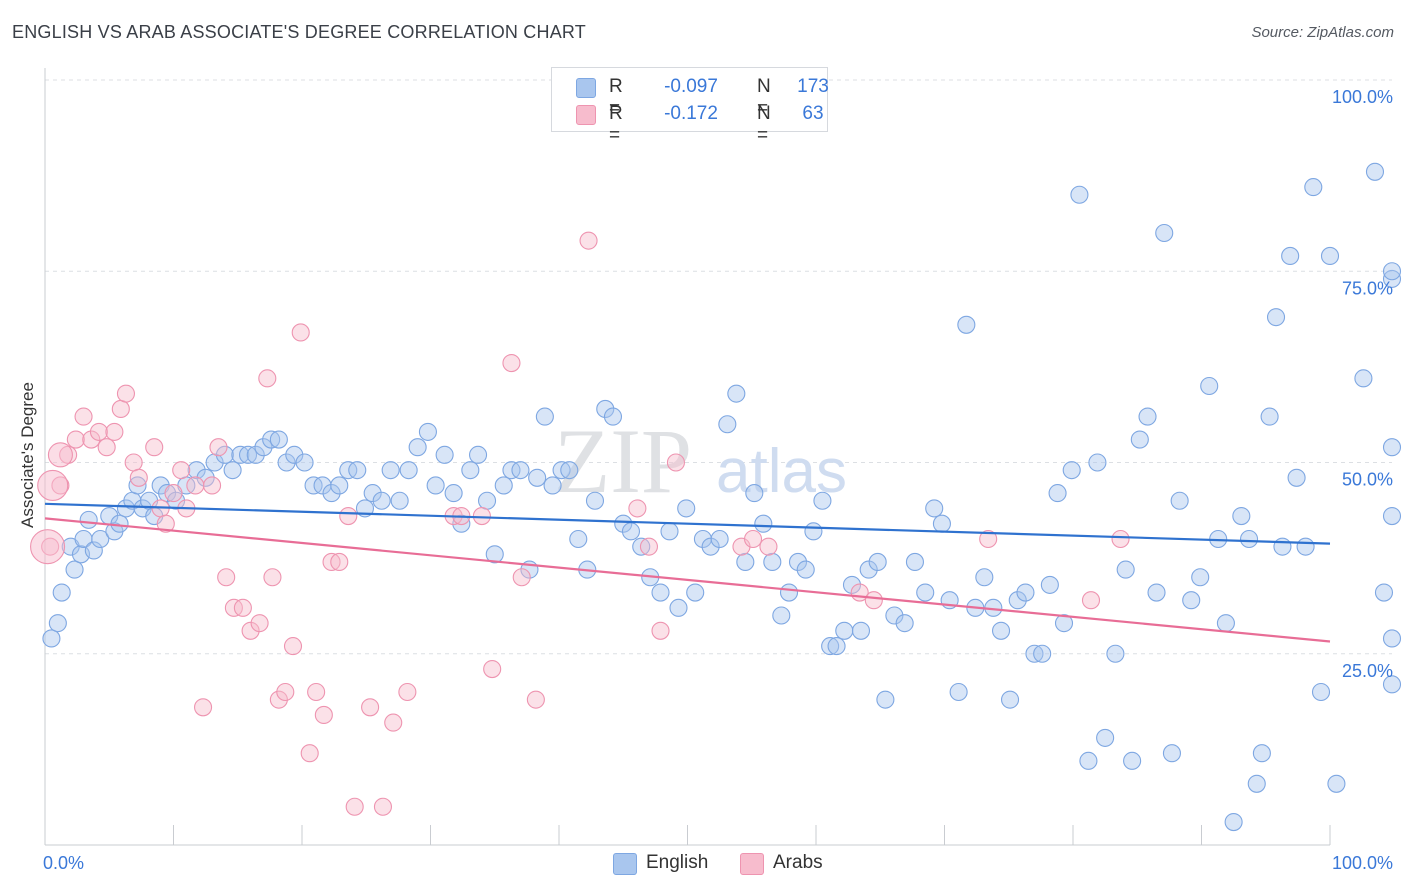 The height and width of the screenshot is (892, 1406). I want to click on y-tick-label: 75.0%, so click(1367, 288).